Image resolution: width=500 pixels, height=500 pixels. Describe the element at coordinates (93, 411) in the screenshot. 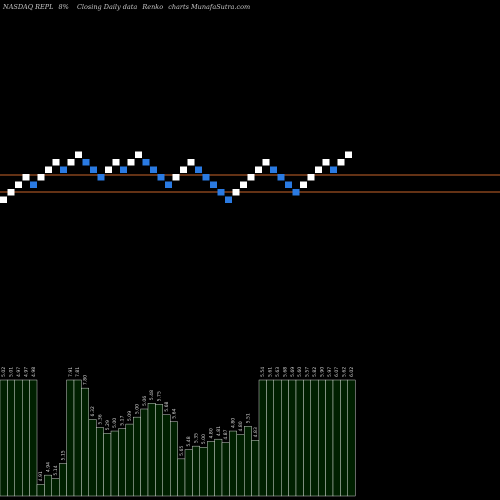

I see `volume-label-13: 6.32` at that location.